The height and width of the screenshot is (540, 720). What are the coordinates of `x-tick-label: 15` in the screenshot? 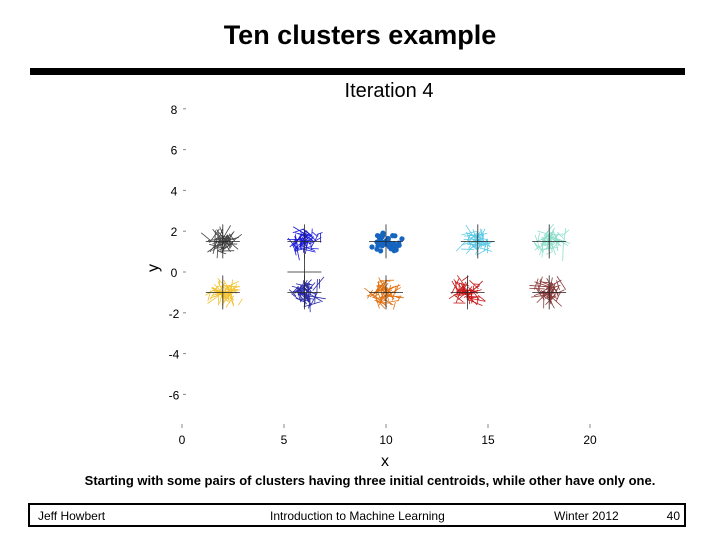 It's located at (488, 440).